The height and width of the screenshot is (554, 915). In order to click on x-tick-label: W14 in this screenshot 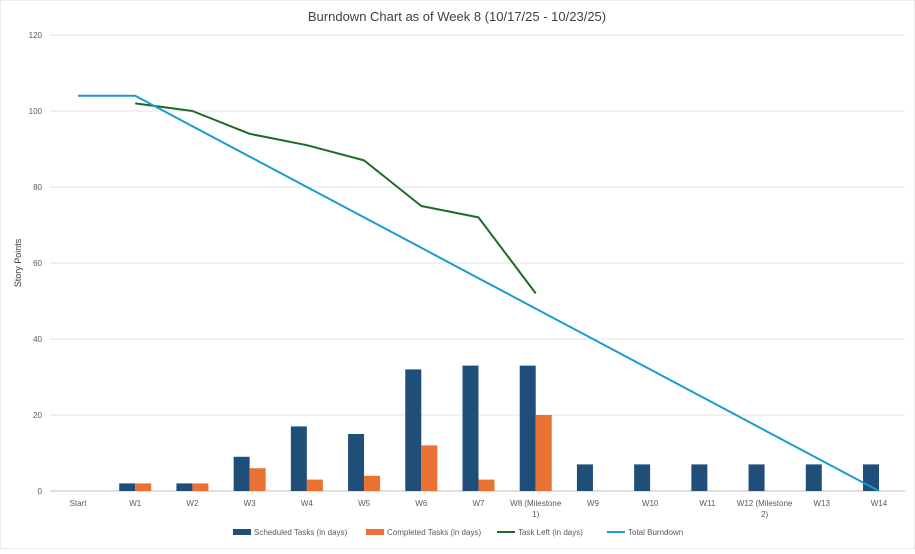, I will do `click(879, 503)`.